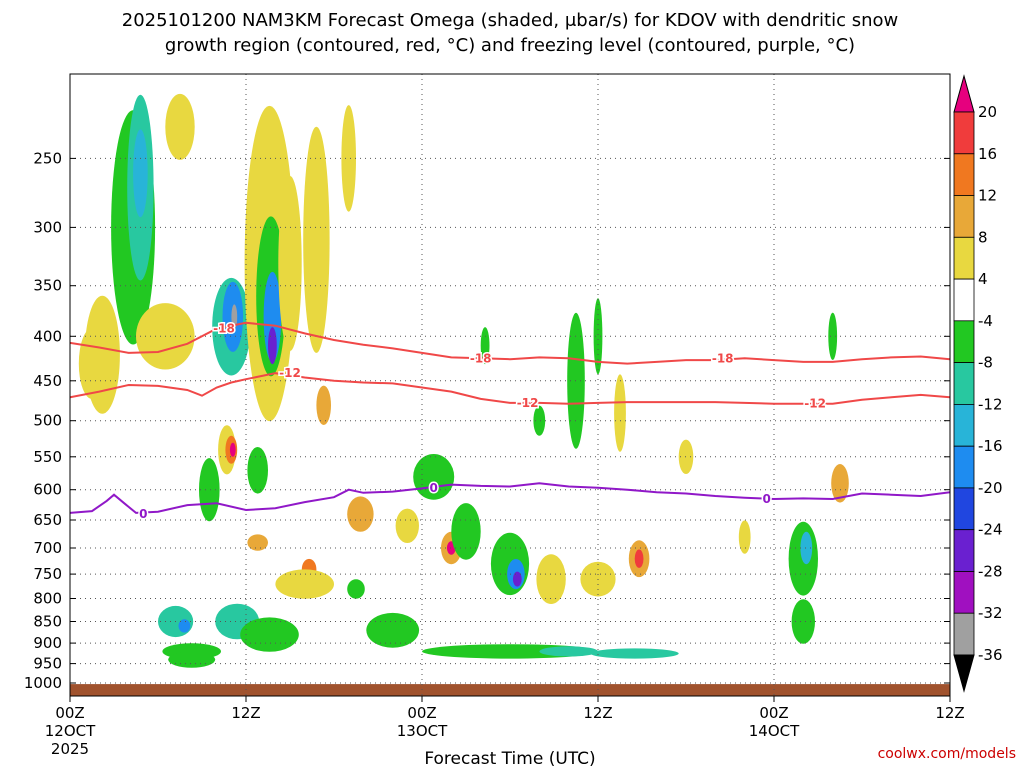 This screenshot has width=1024, height=768. I want to click on y-tick-label-800: 800, so click(47, 599).